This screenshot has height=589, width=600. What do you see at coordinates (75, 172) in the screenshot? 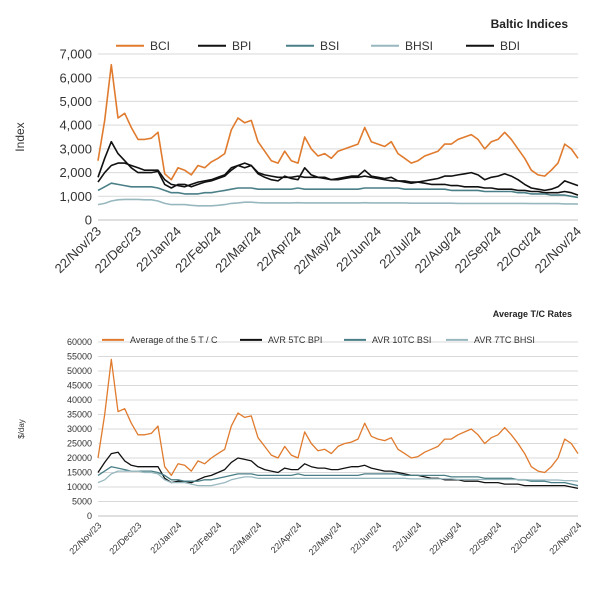
I see `y-tick-label: 2,000` at bounding box center [75, 172].